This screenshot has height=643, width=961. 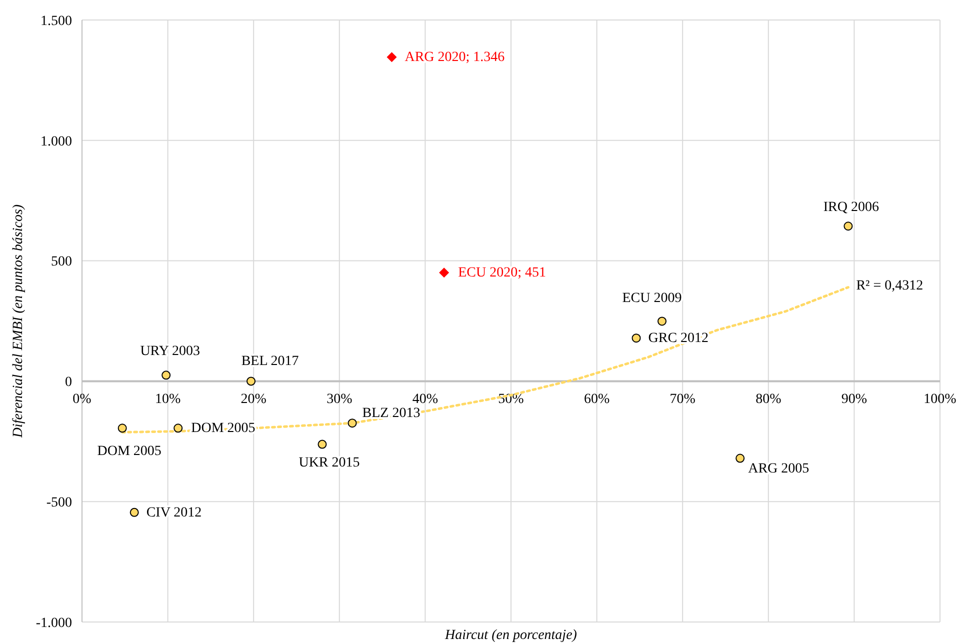 What do you see at coordinates (174, 512) in the screenshot?
I see `data-label: CIV 2012` at bounding box center [174, 512].